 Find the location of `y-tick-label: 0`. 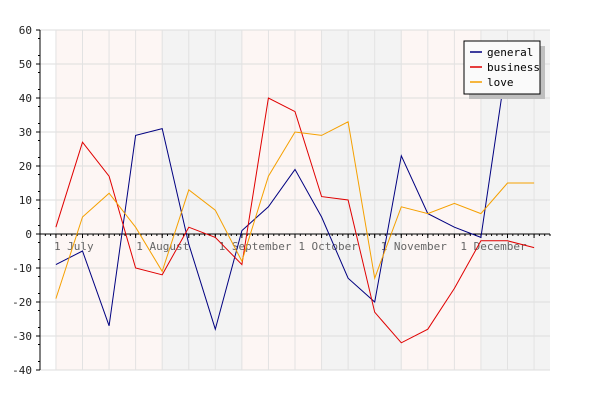

y-tick-label: 0 is located at coordinates (28, 234).